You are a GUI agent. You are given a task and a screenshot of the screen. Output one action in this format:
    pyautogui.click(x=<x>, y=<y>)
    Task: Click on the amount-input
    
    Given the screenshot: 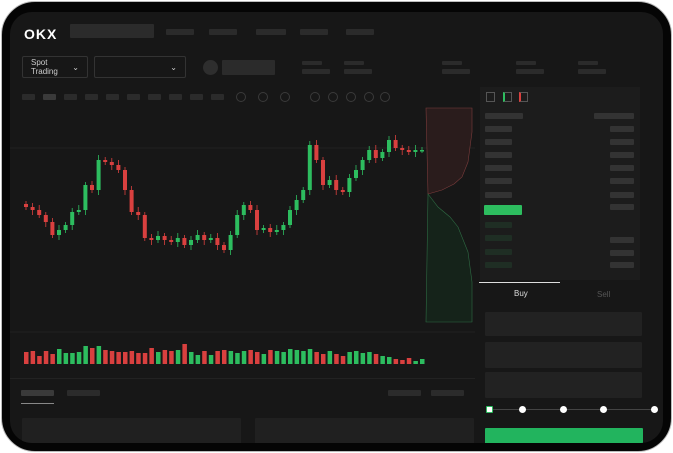 What is the action you would take?
    pyautogui.click(x=563, y=355)
    